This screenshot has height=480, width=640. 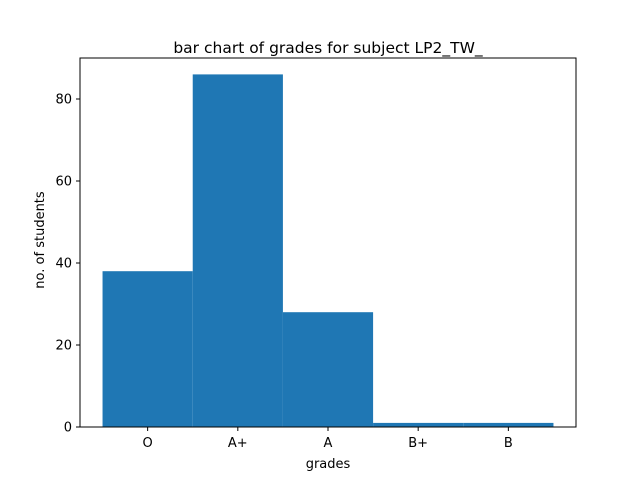 I want to click on y-tick-label: 80, so click(x=63, y=100).